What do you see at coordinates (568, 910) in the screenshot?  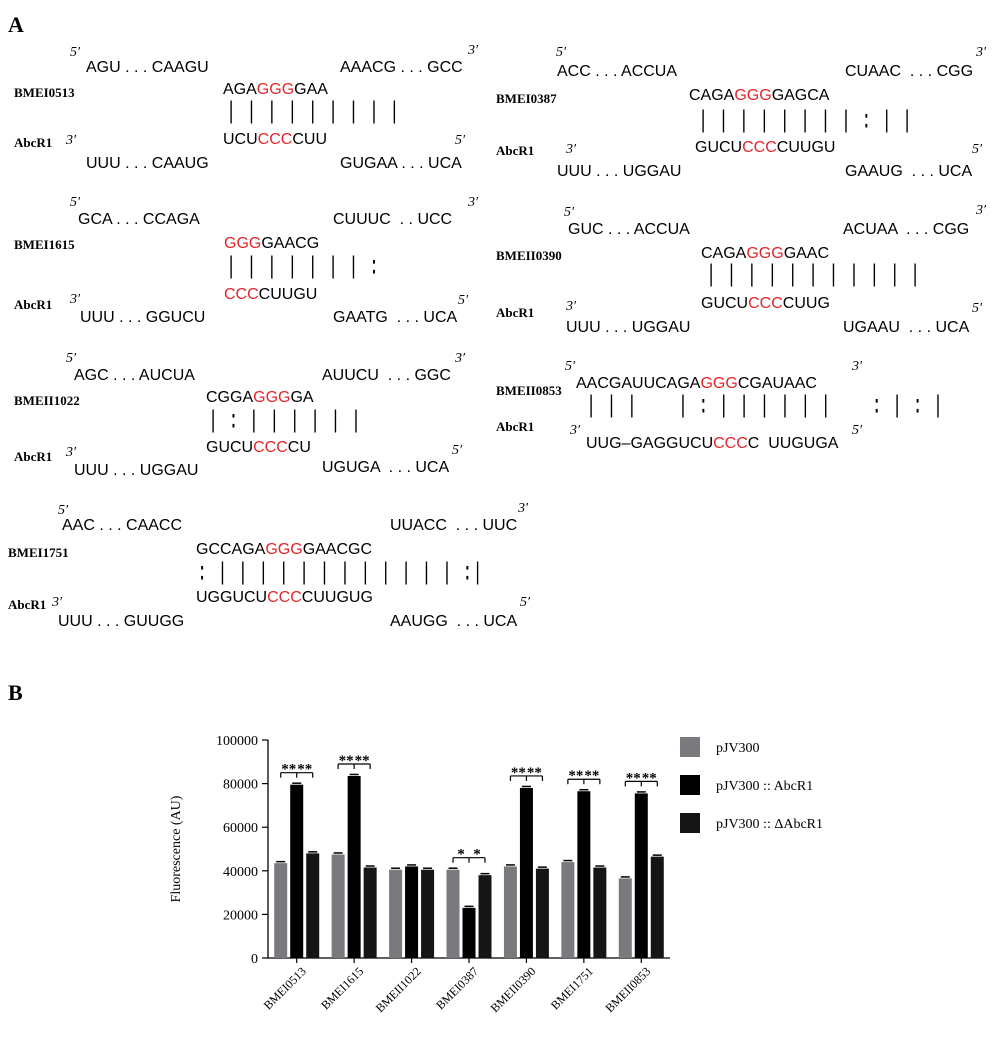 I see `bar-bmei1751-s1` at bounding box center [568, 910].